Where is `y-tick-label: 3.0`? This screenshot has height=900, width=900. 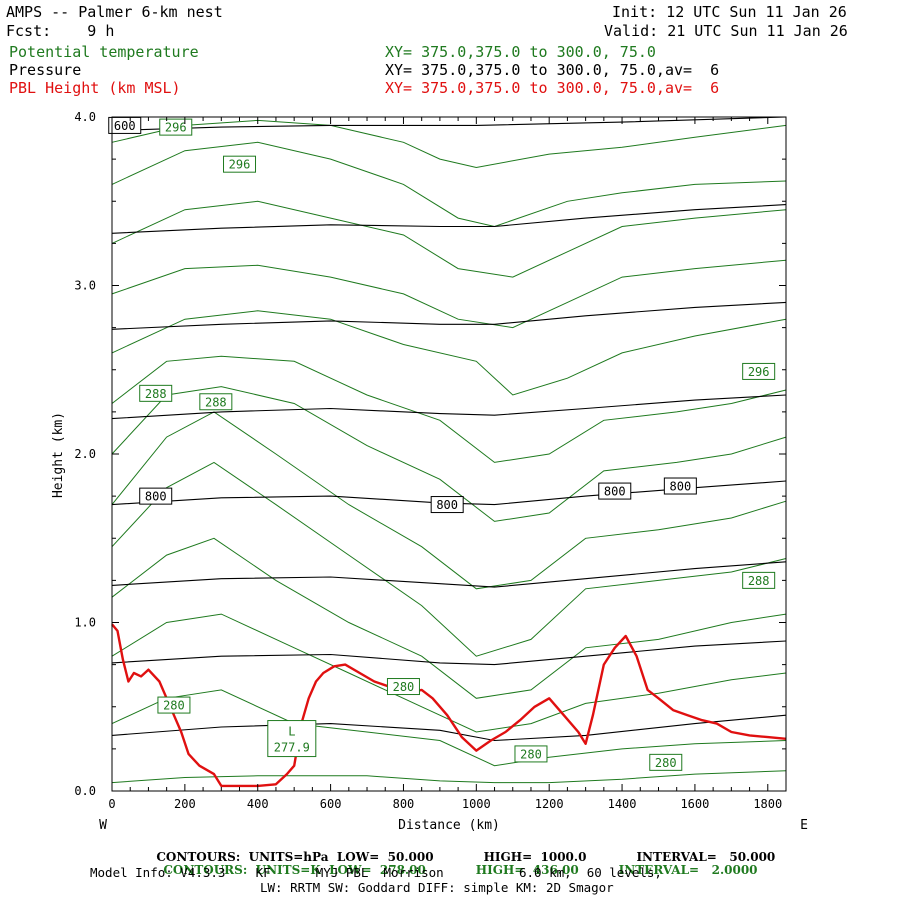
y-tick-label: 3.0 is located at coordinates (85, 286).